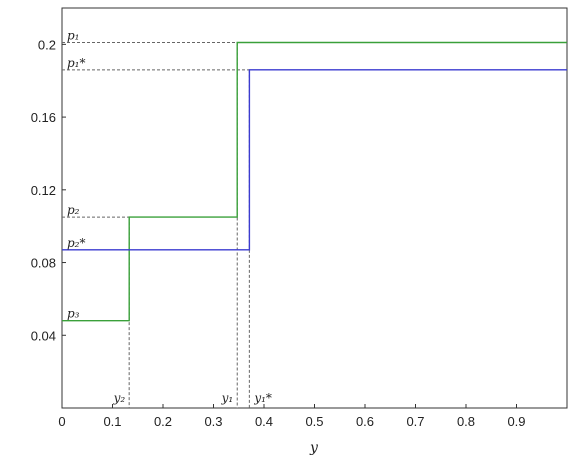  What do you see at coordinates (73, 36) in the screenshot?
I see `y-reference-label: p₁` at bounding box center [73, 36].